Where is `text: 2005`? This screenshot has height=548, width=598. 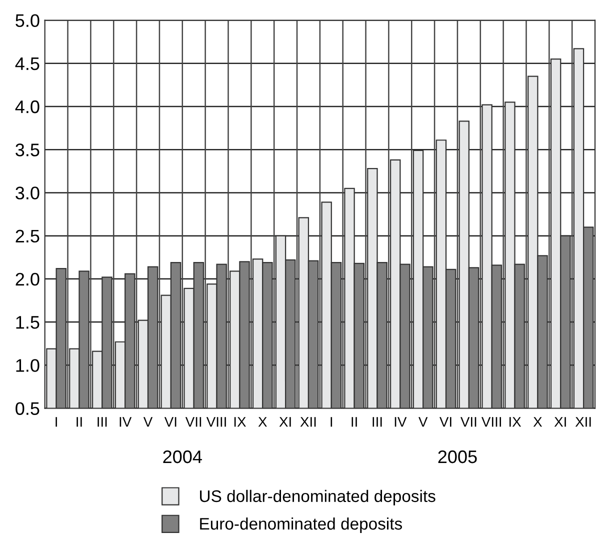
text: 2005 is located at coordinates (457, 457).